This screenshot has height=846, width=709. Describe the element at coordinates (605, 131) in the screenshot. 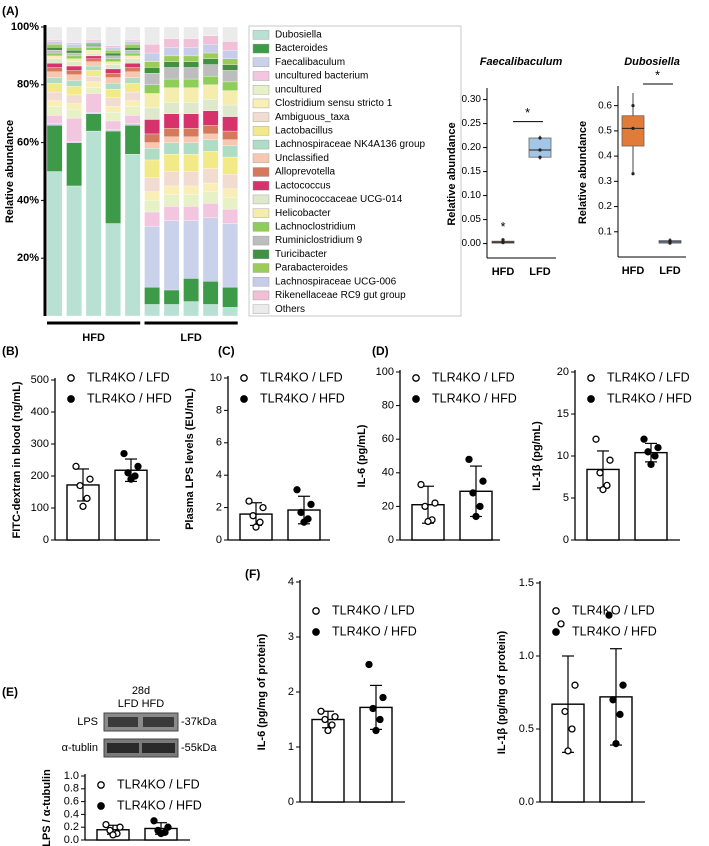

I see `y-tick-label: 0.5` at that location.